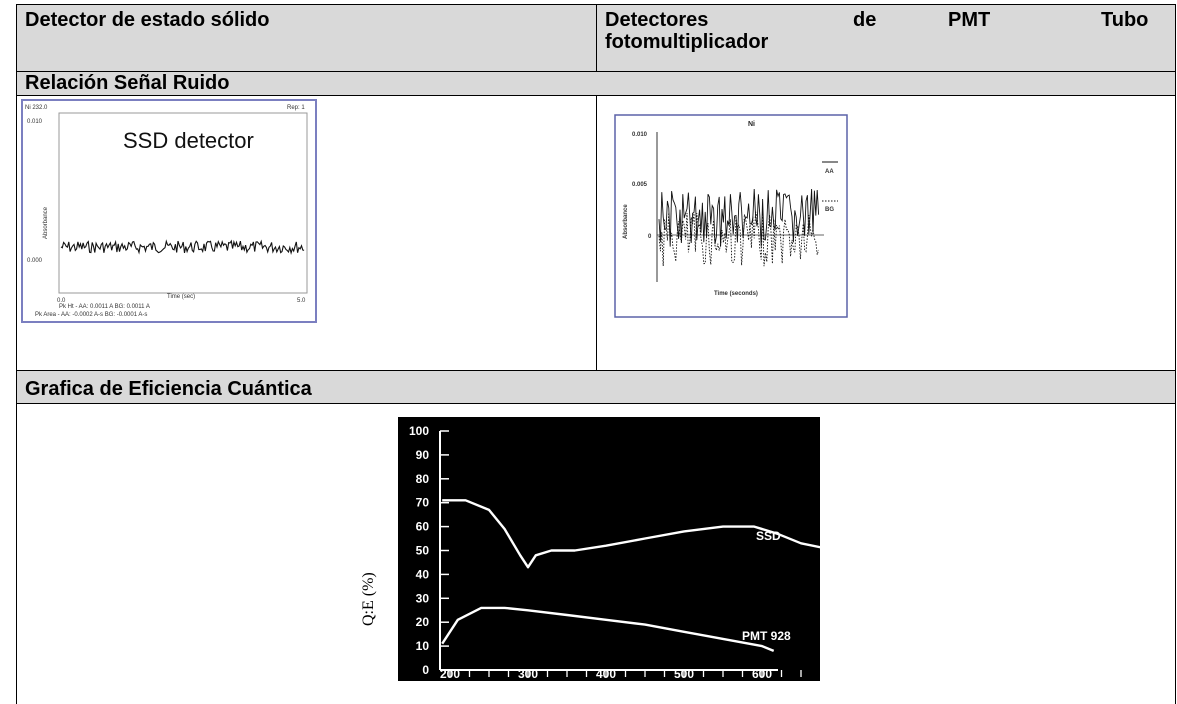 This screenshot has height=704, width=1177. Describe the element at coordinates (301, 301) in the screenshot. I see `ssd-xtick-end: 5.0` at that location.